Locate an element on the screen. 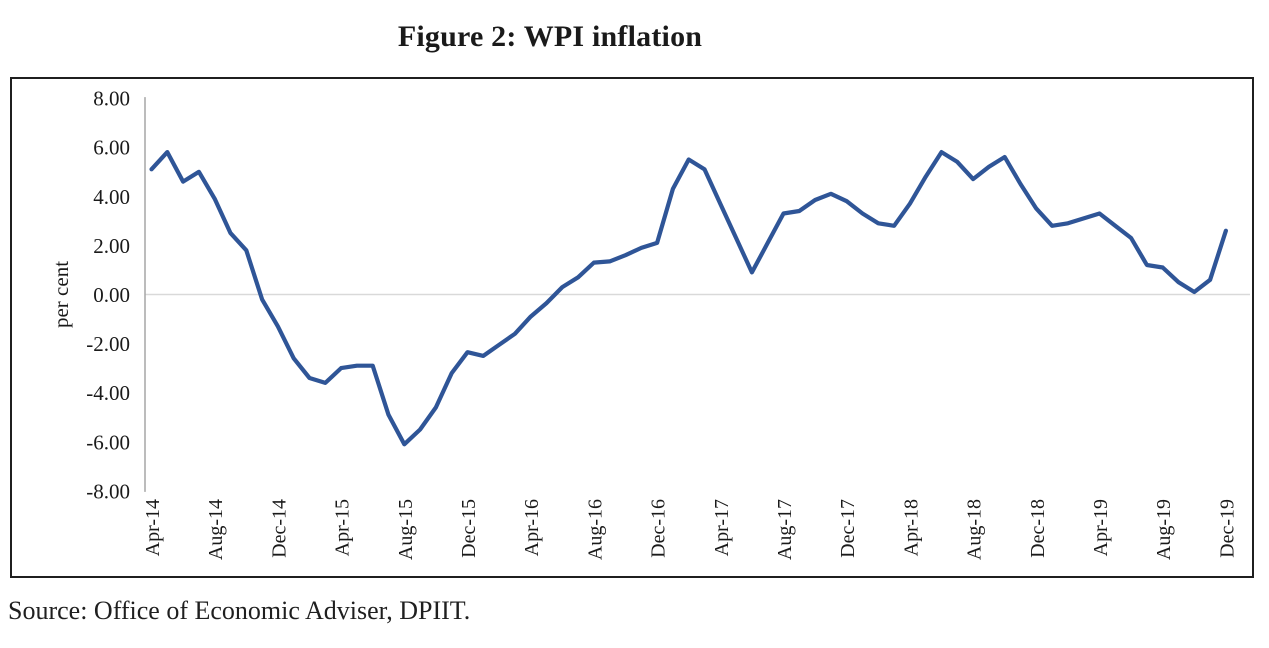 The width and height of the screenshot is (1269, 648). y-axis-tick-label: 8.00 is located at coordinates (111, 99).